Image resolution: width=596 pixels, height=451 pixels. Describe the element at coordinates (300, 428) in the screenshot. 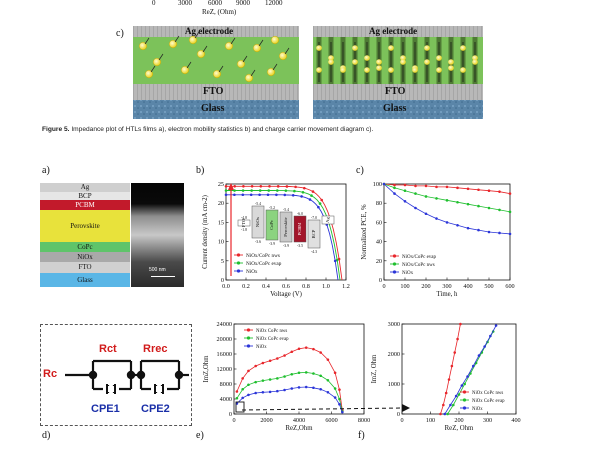

I see `x-axis-label: ReZ,Ohm` at that location.